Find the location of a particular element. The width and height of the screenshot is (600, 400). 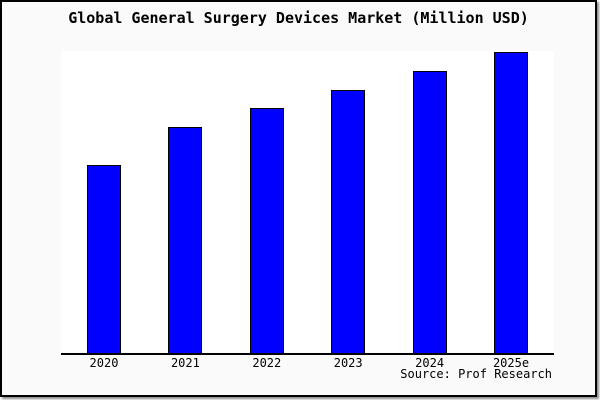

x-axis-label-2025e: 2025e is located at coordinates (511, 363).